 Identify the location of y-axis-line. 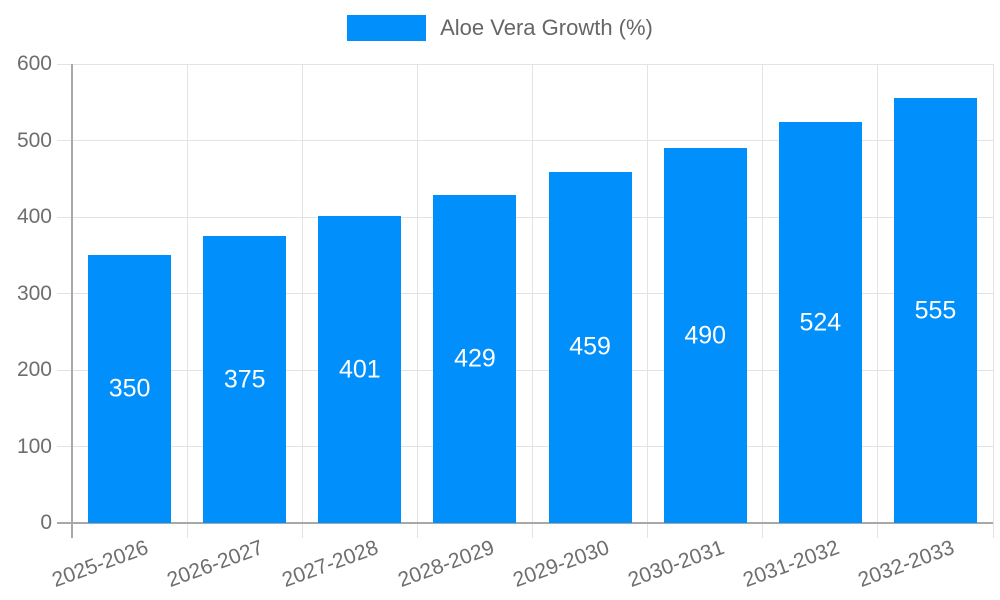
(72, 301).